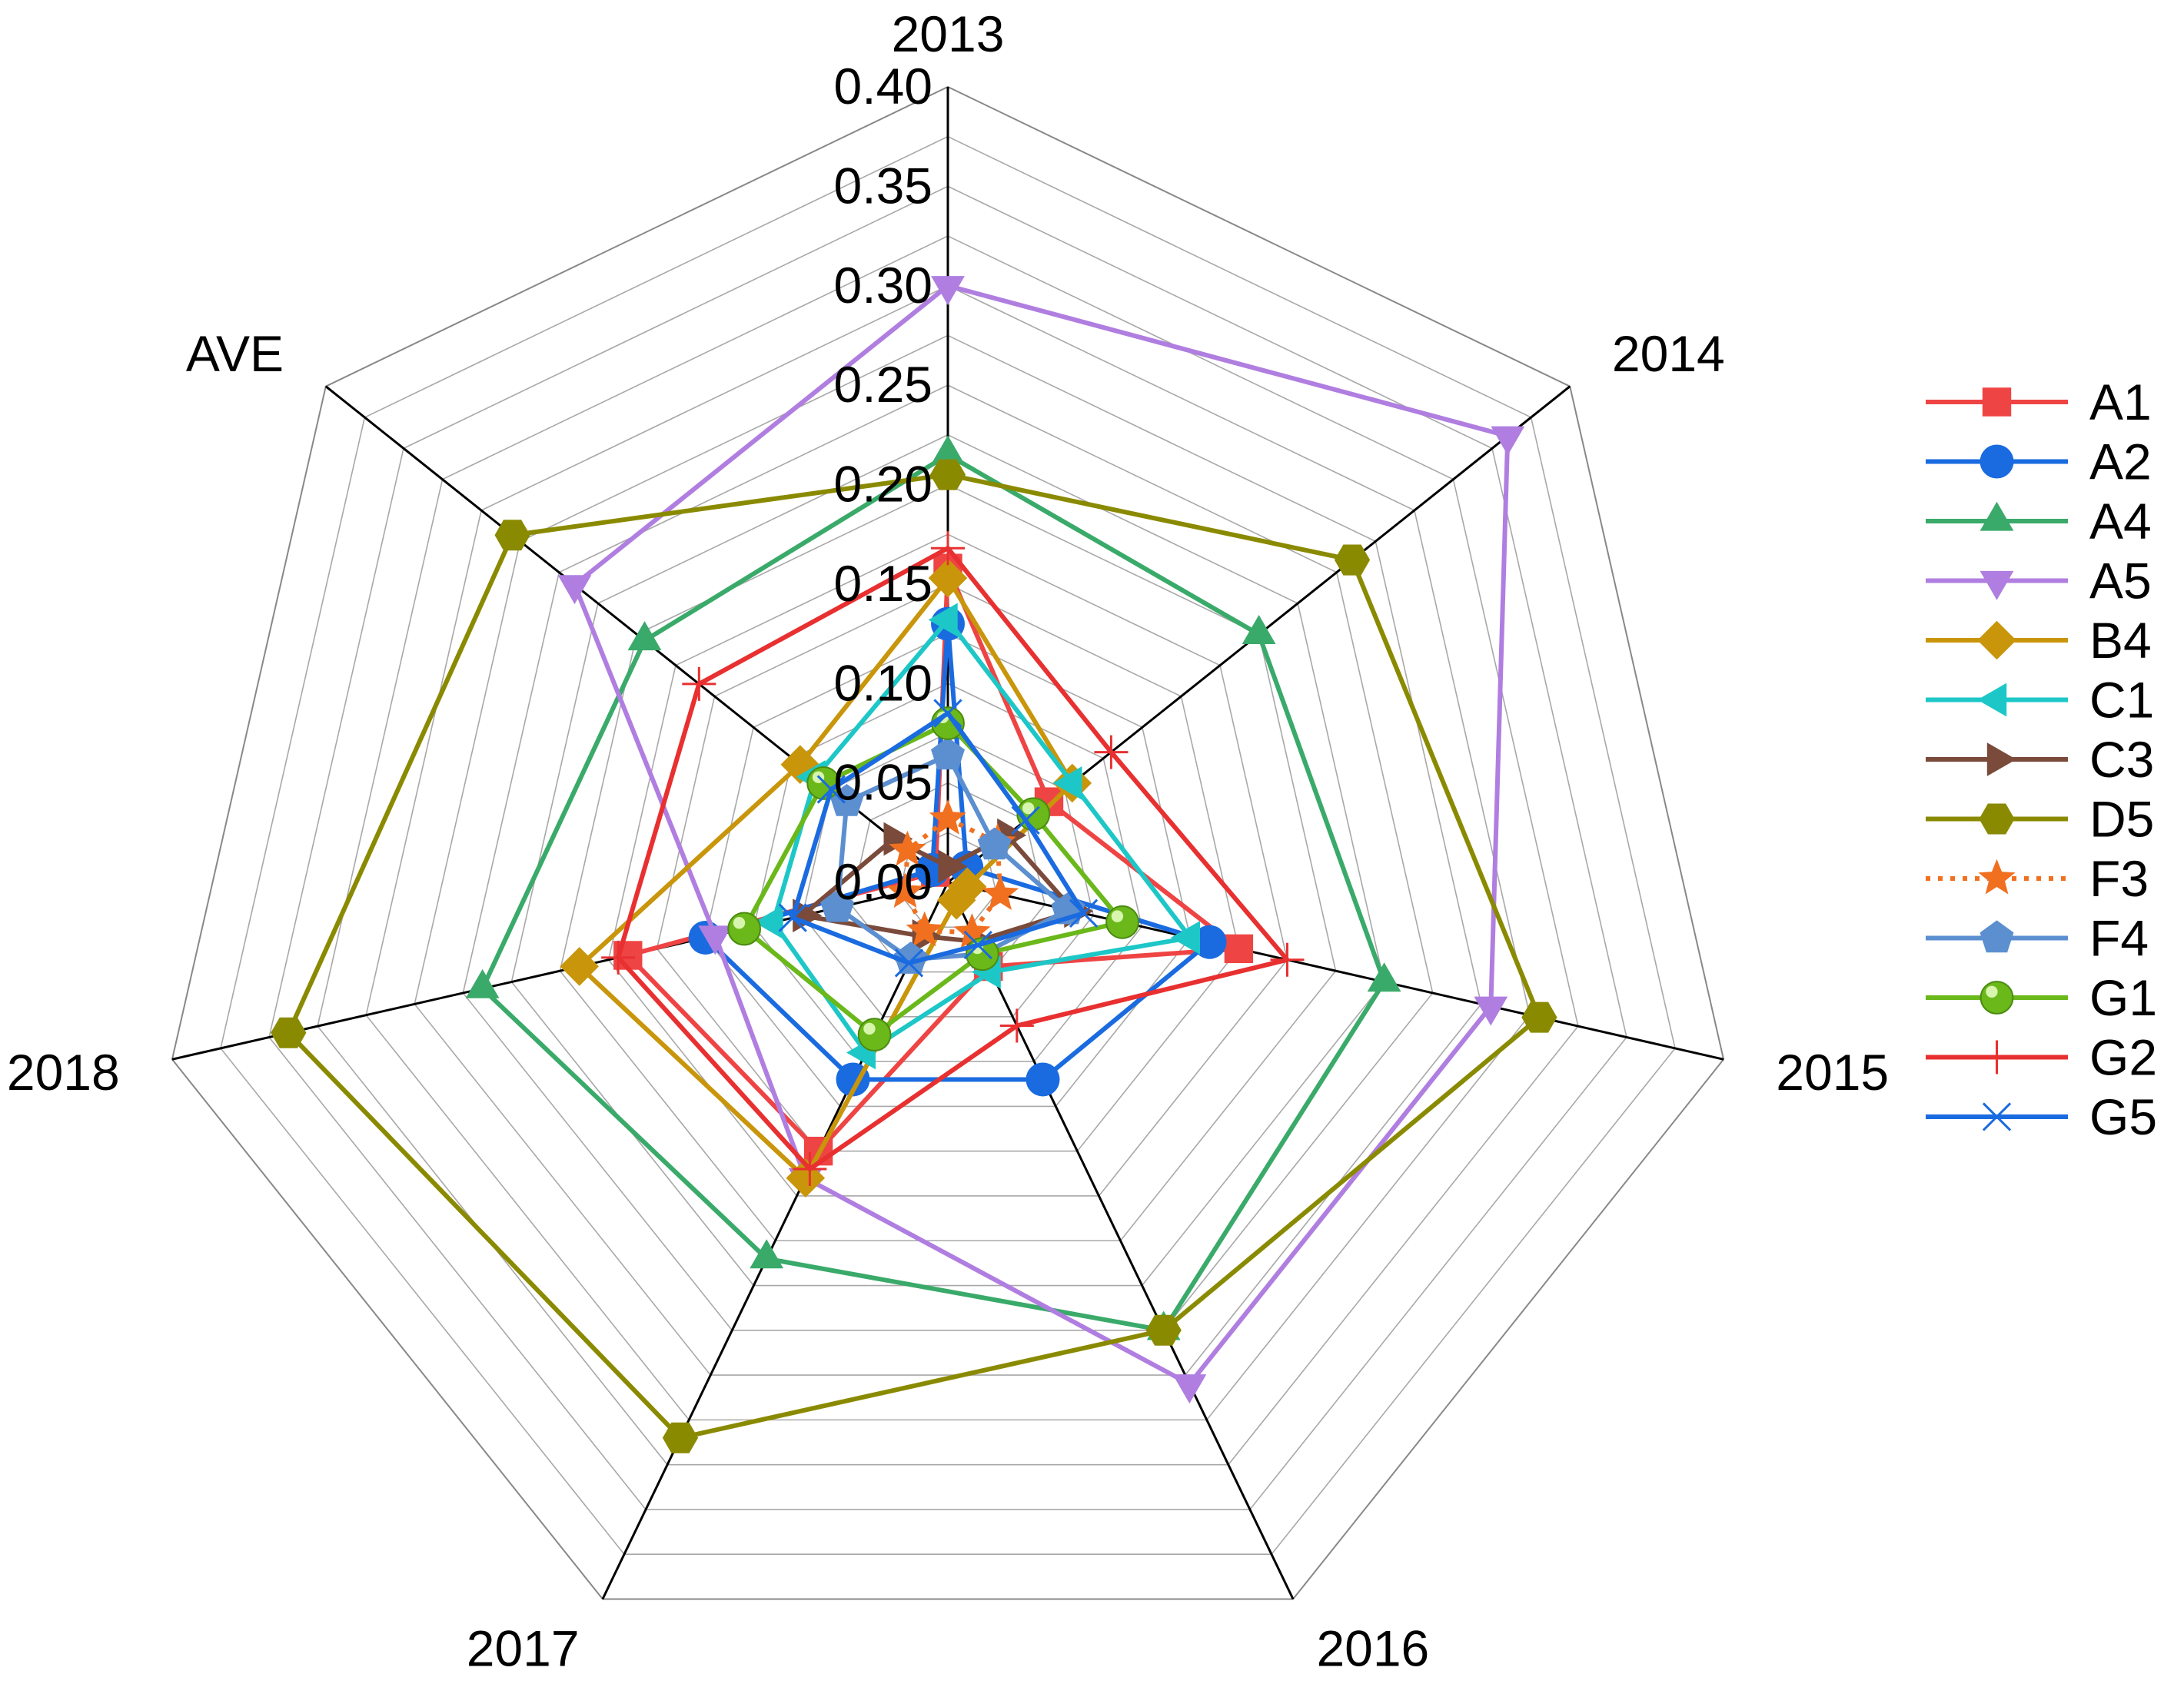  I want to click on legend-label: D5, so click(2122, 819).